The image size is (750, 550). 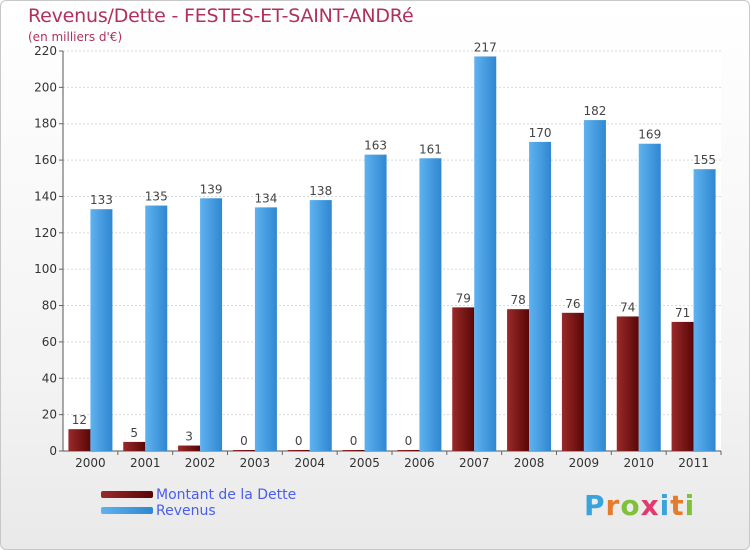 What do you see at coordinates (221, 16) in the screenshot?
I see `chart-title: Revenus/Dette - FESTES-ET-SAINT-ANDRé` at bounding box center [221, 16].